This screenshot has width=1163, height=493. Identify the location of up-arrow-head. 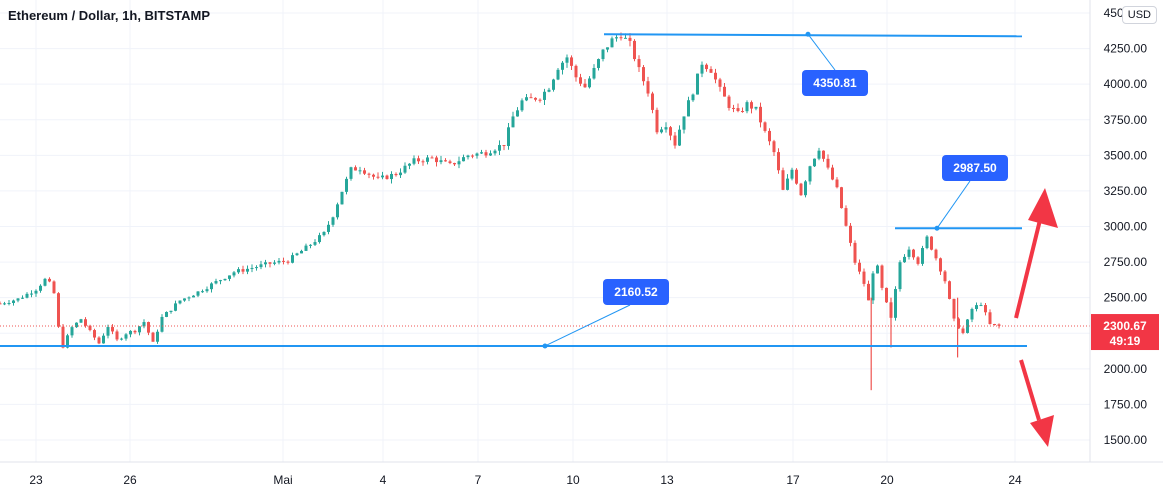
(1043, 208).